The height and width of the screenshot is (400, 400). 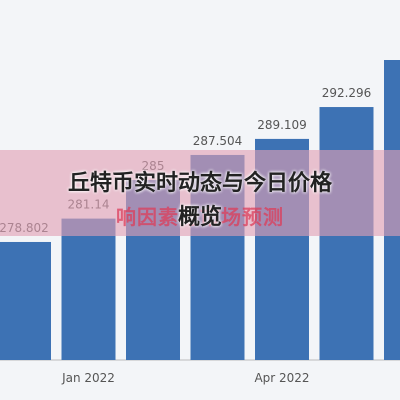 What do you see at coordinates (282, 125) in the screenshot?
I see `value-label: 289.109` at bounding box center [282, 125].